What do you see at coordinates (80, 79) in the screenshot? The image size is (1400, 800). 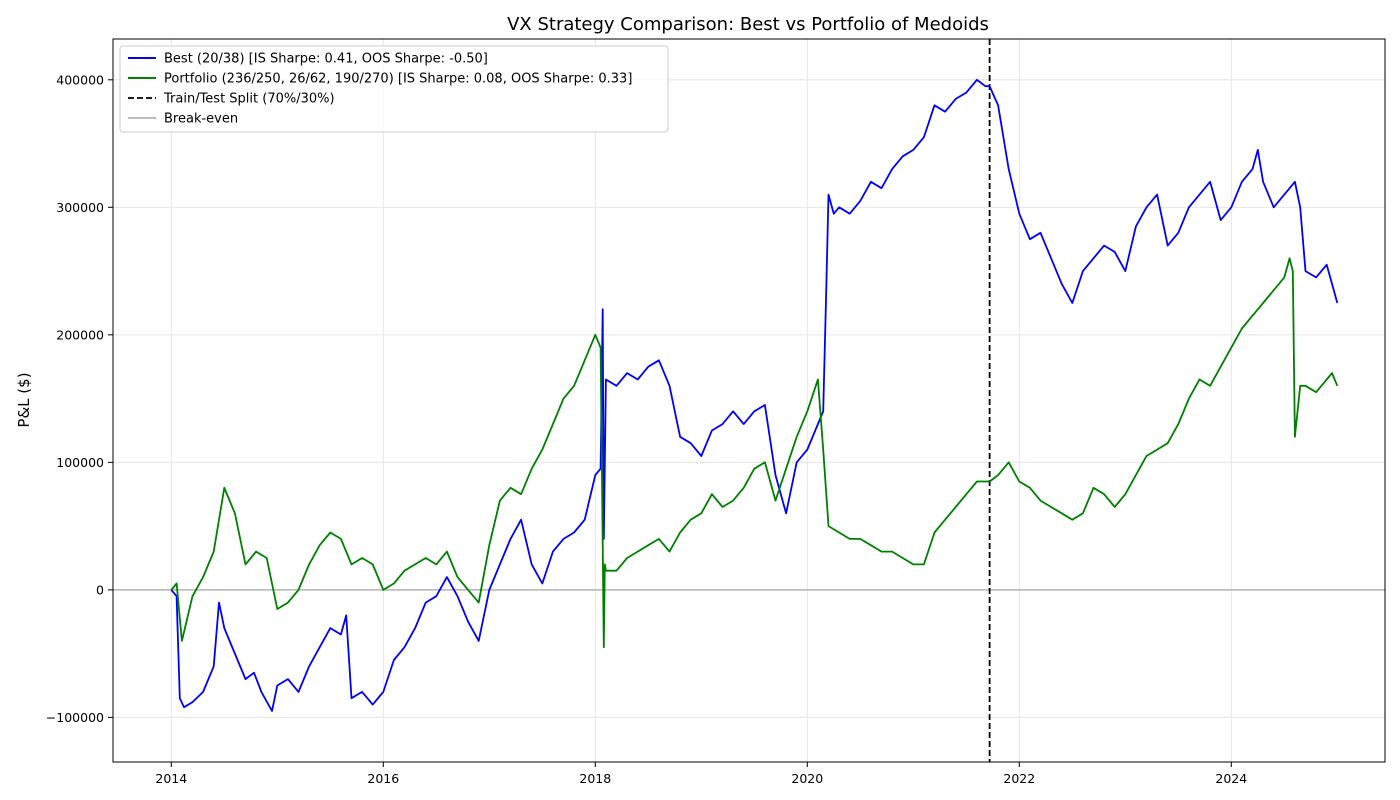 I see `y-tick-label: 400000` at bounding box center [80, 79].